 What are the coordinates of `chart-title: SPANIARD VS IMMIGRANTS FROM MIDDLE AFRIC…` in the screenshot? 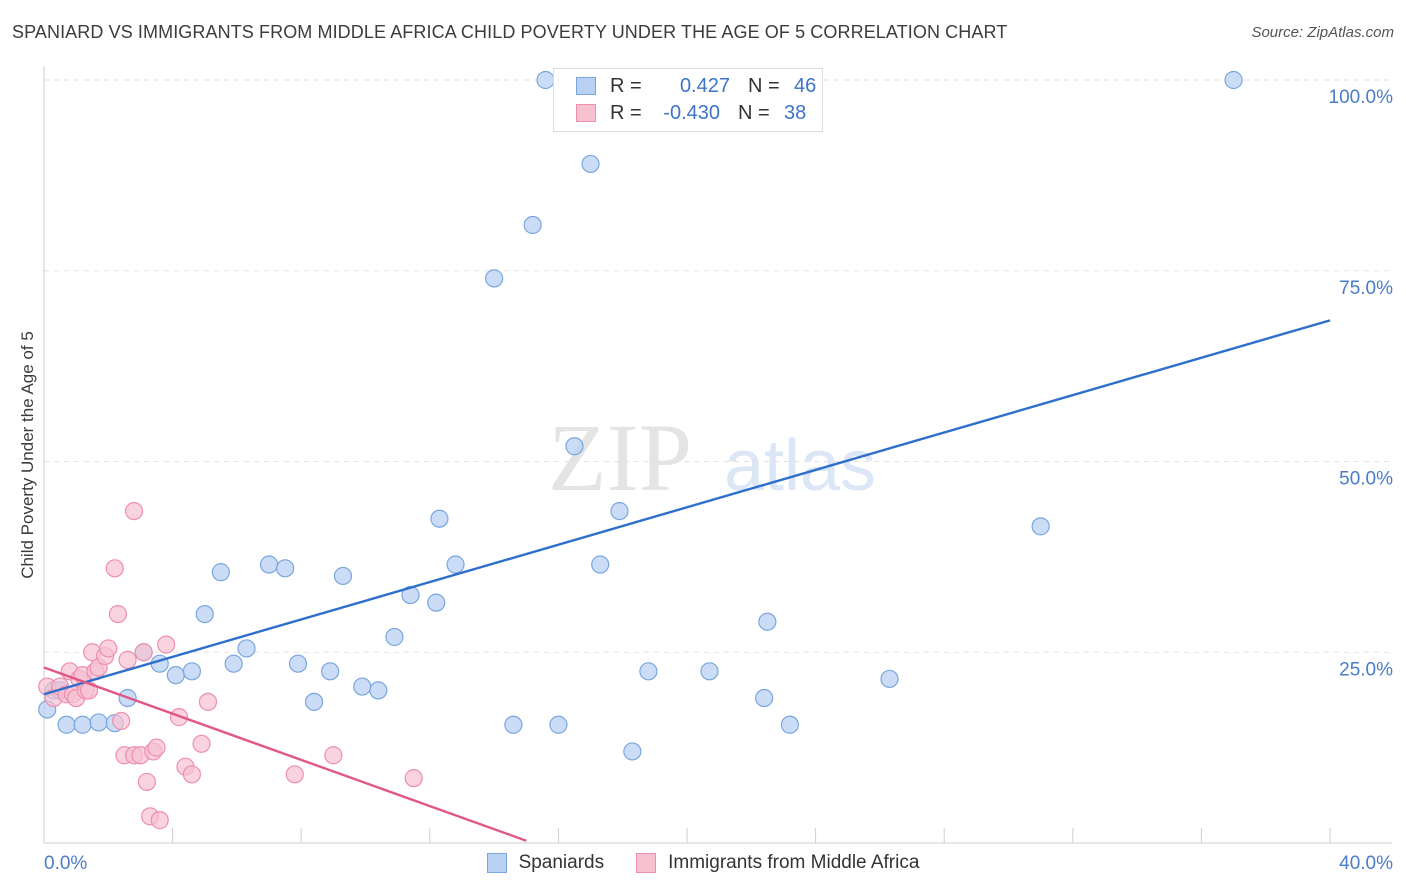 It's located at (510, 32).